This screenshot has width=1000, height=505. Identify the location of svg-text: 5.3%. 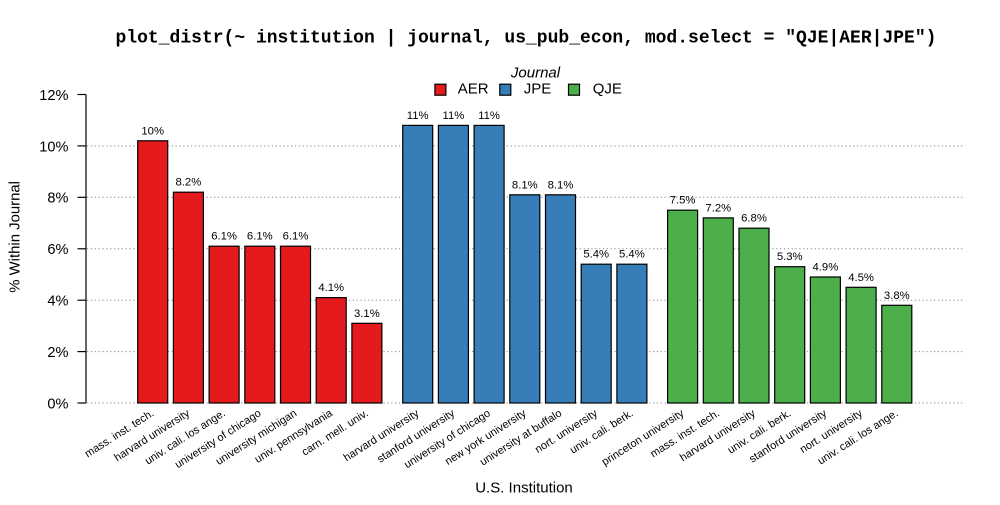
(790, 257).